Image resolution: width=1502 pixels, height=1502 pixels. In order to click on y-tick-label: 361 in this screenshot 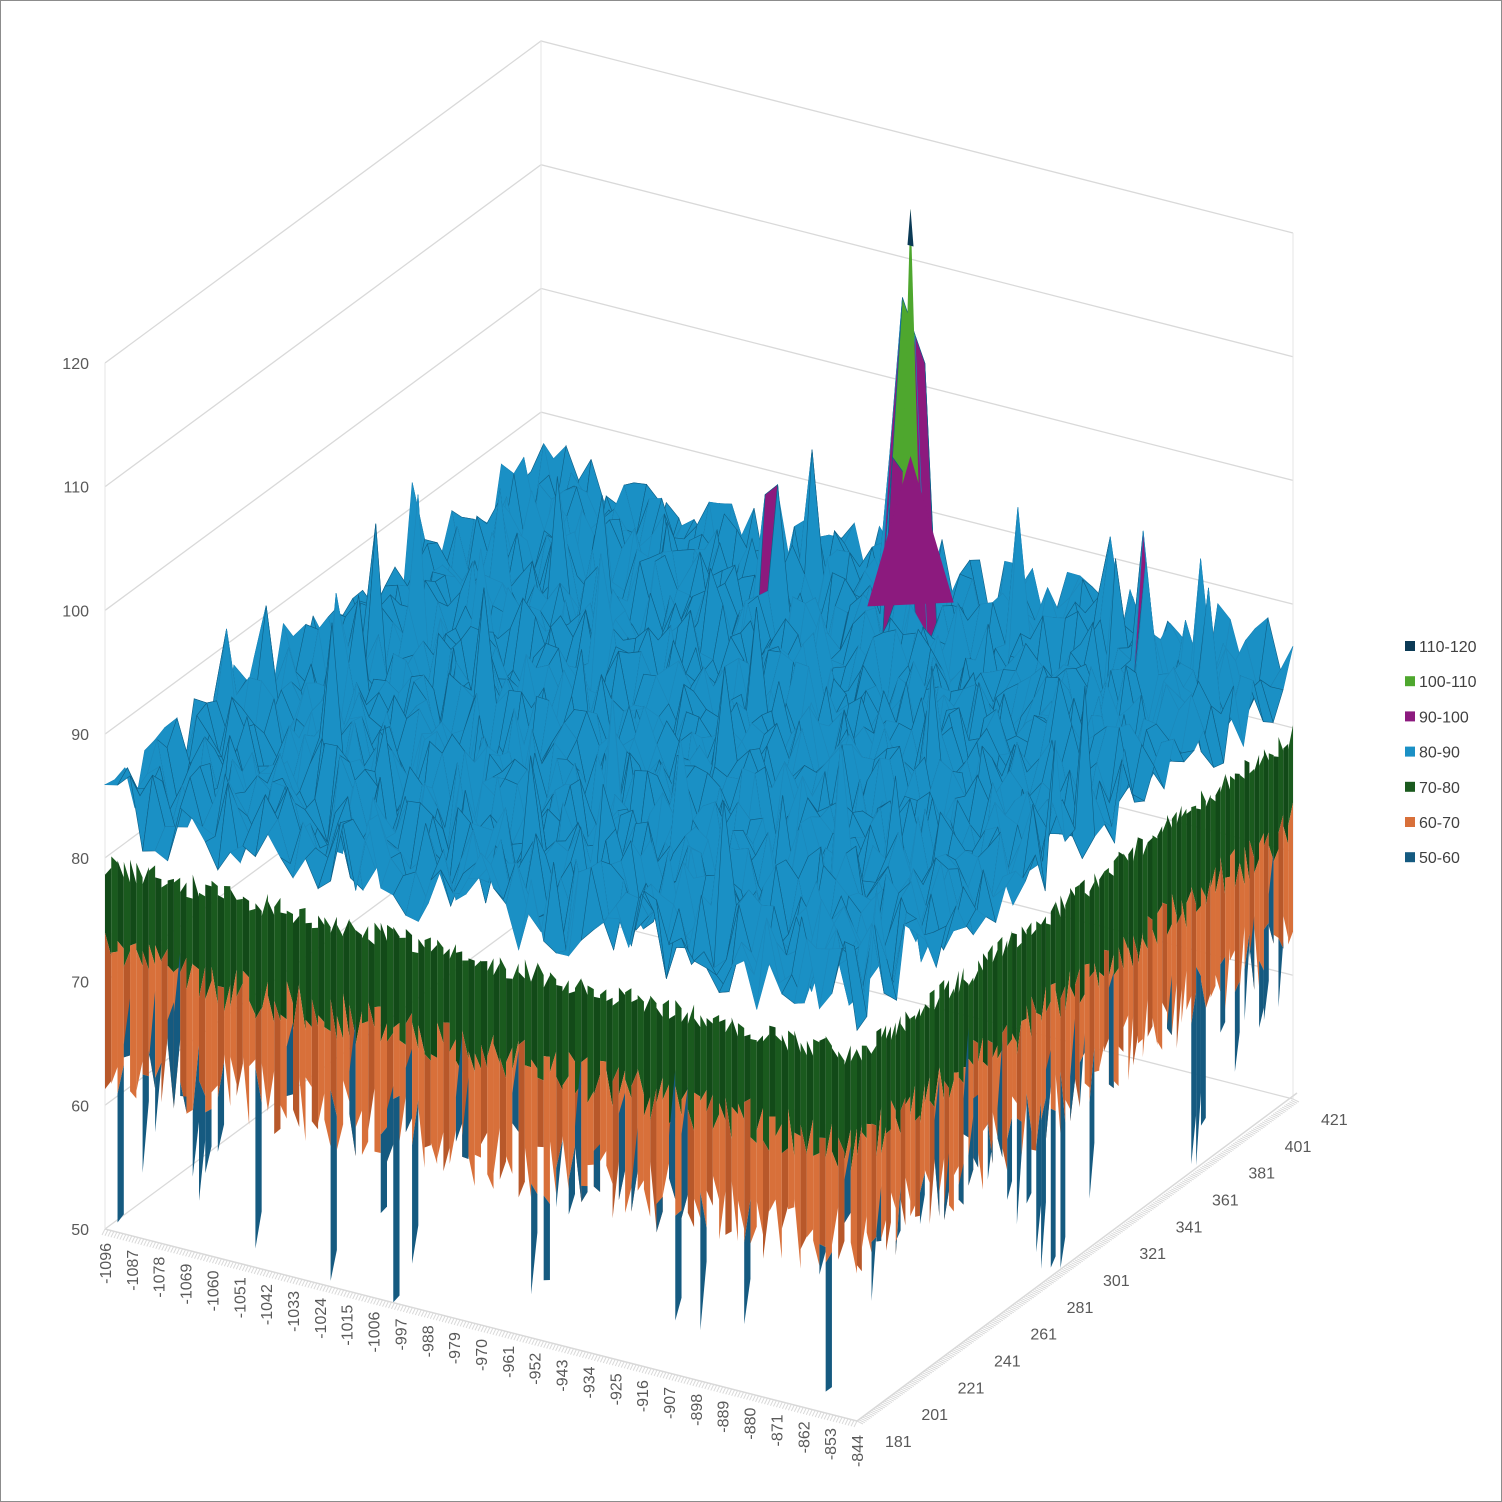, I will do `click(1225, 1201)`.